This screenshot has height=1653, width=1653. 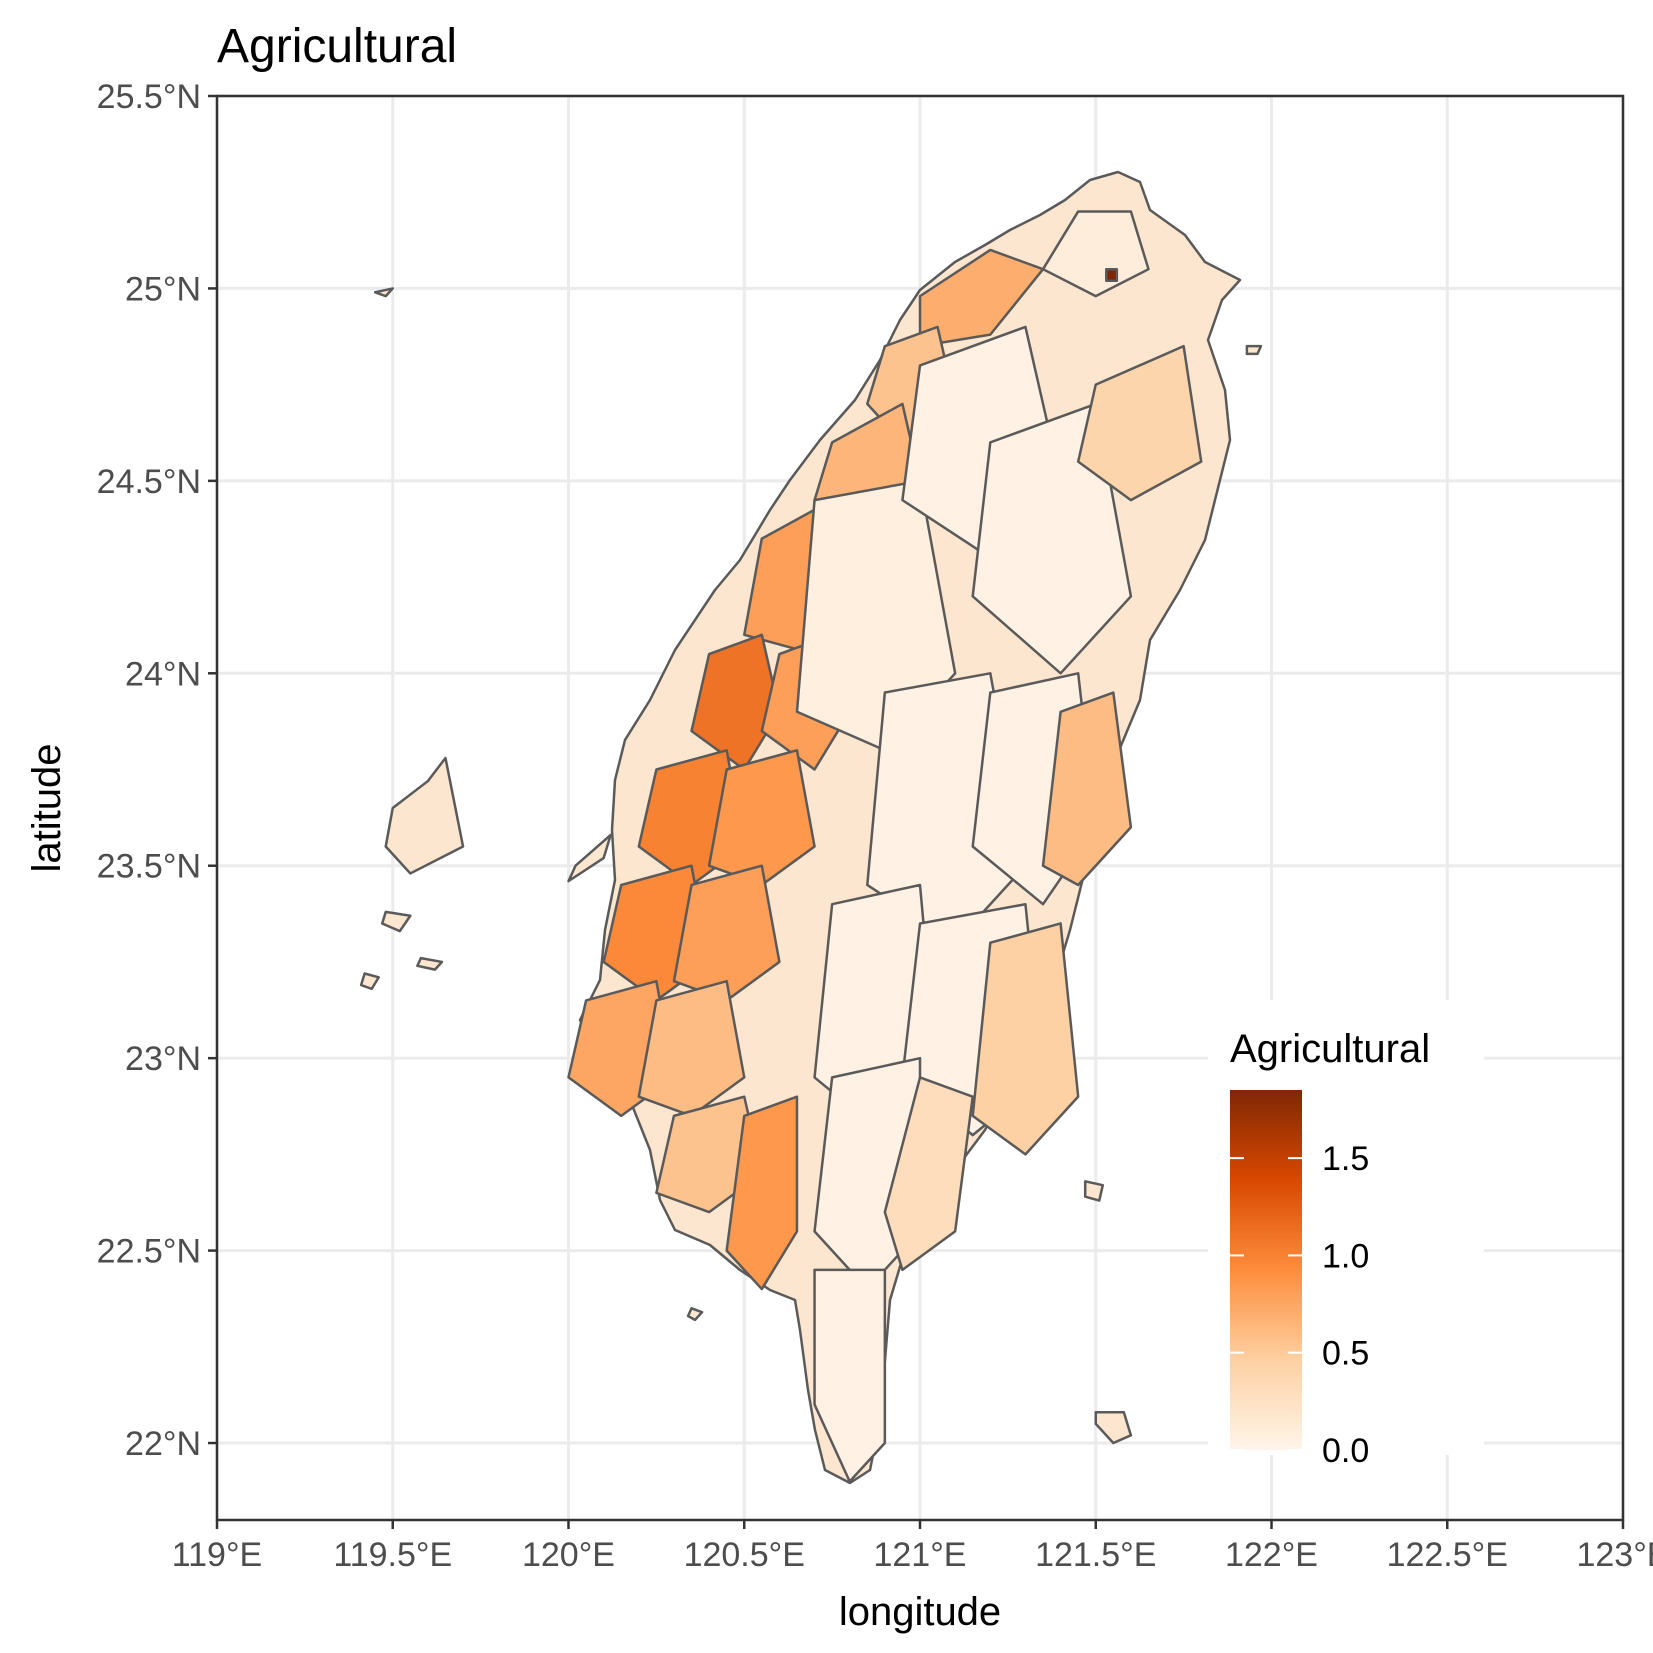 I want to click on legend: Agricultural 0.0 0.5 1.0 1.5, so click(x=1346, y=1235).